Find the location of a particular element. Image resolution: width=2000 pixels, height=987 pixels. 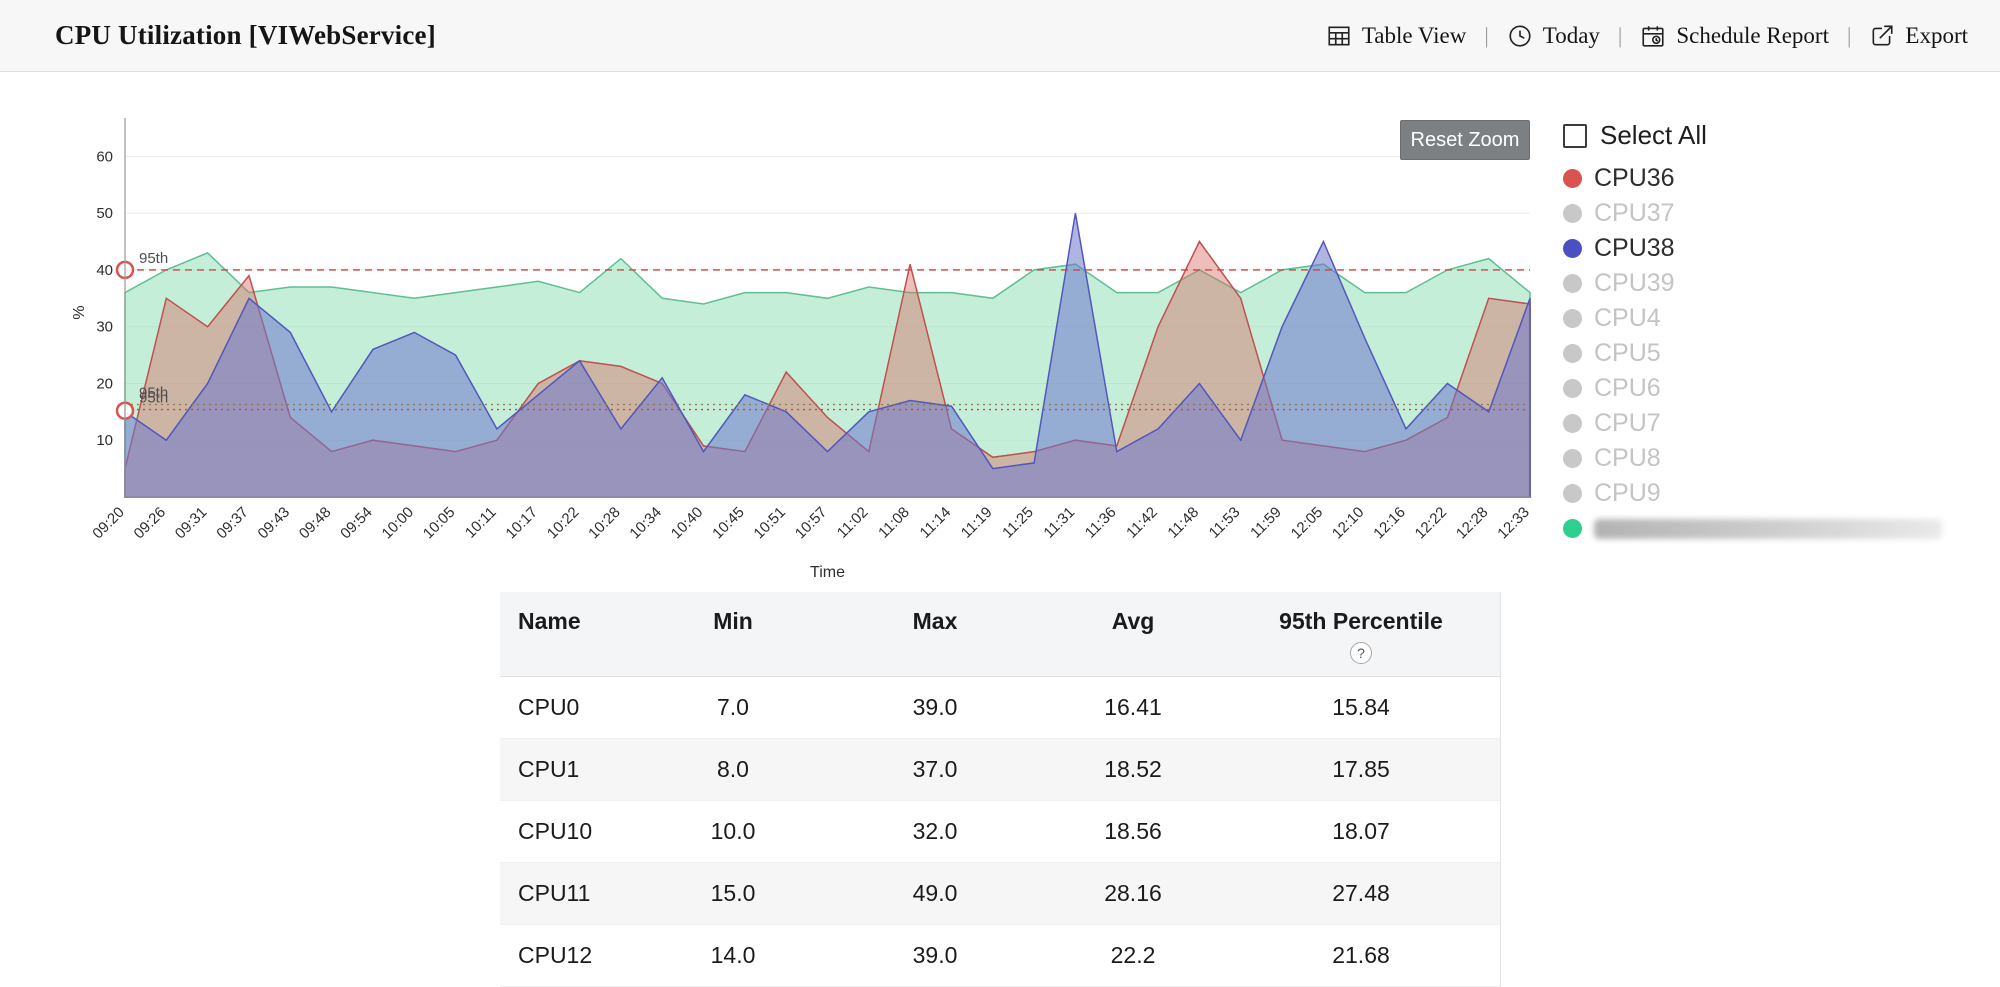

action-label: Today is located at coordinates (1571, 35).